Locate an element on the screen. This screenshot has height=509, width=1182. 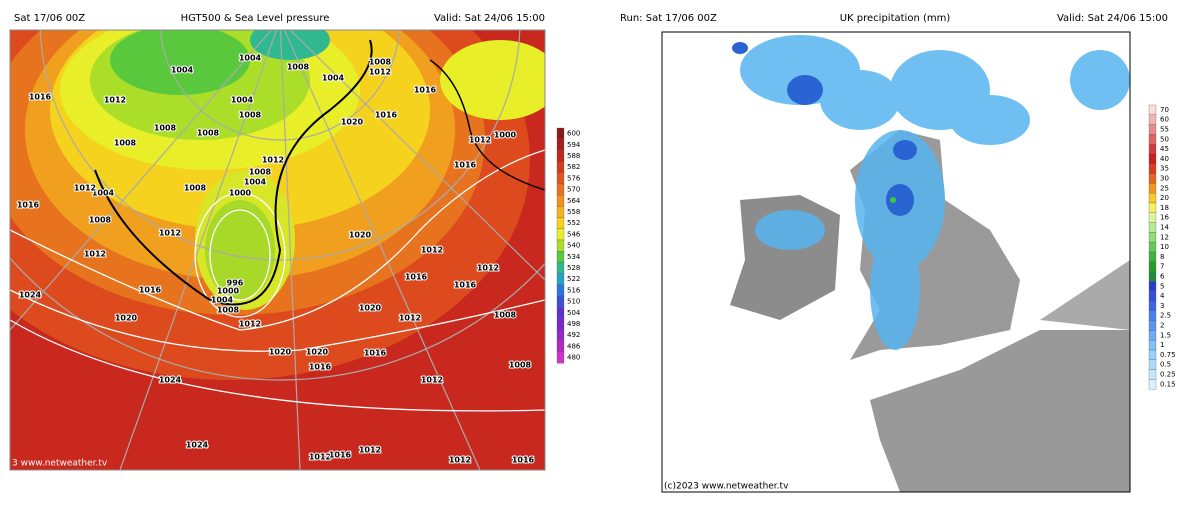
legend-label: 6 is located at coordinates (1162, 277).